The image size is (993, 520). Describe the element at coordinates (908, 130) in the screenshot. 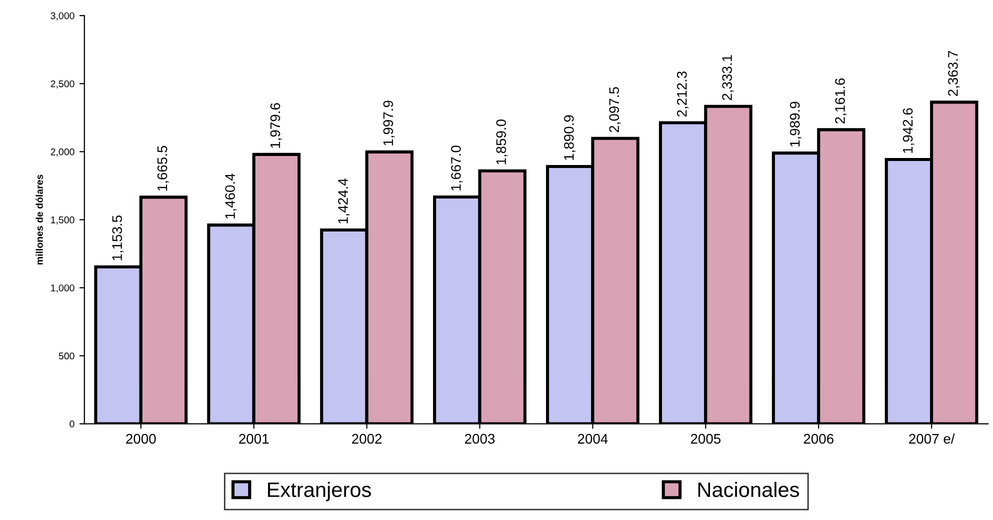

I see `data-label: 1,942.6` at that location.